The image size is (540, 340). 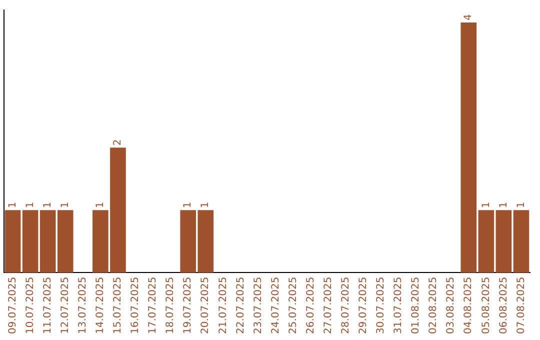 What do you see at coordinates (153, 305) in the screenshot?
I see `x-tick-label: 17.07.2025` at bounding box center [153, 305].